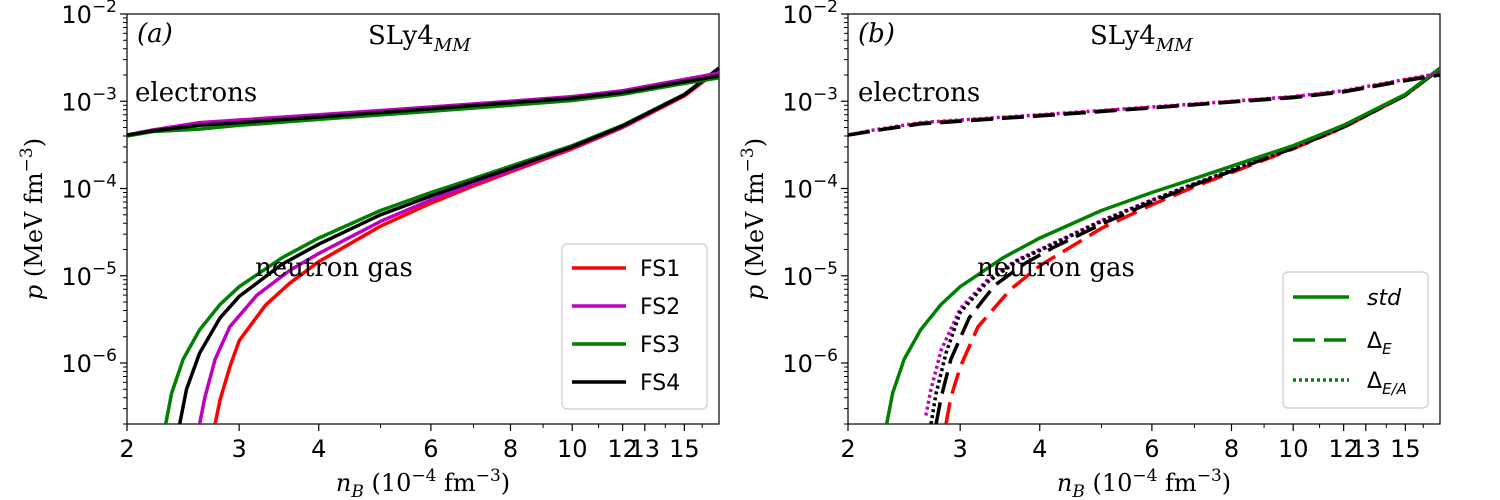 This screenshot has height=500, width=1500. What do you see at coordinates (1379, 343) in the screenshot?
I see `panel-b-legend-label-delta-e: ΔE` at bounding box center [1379, 343].